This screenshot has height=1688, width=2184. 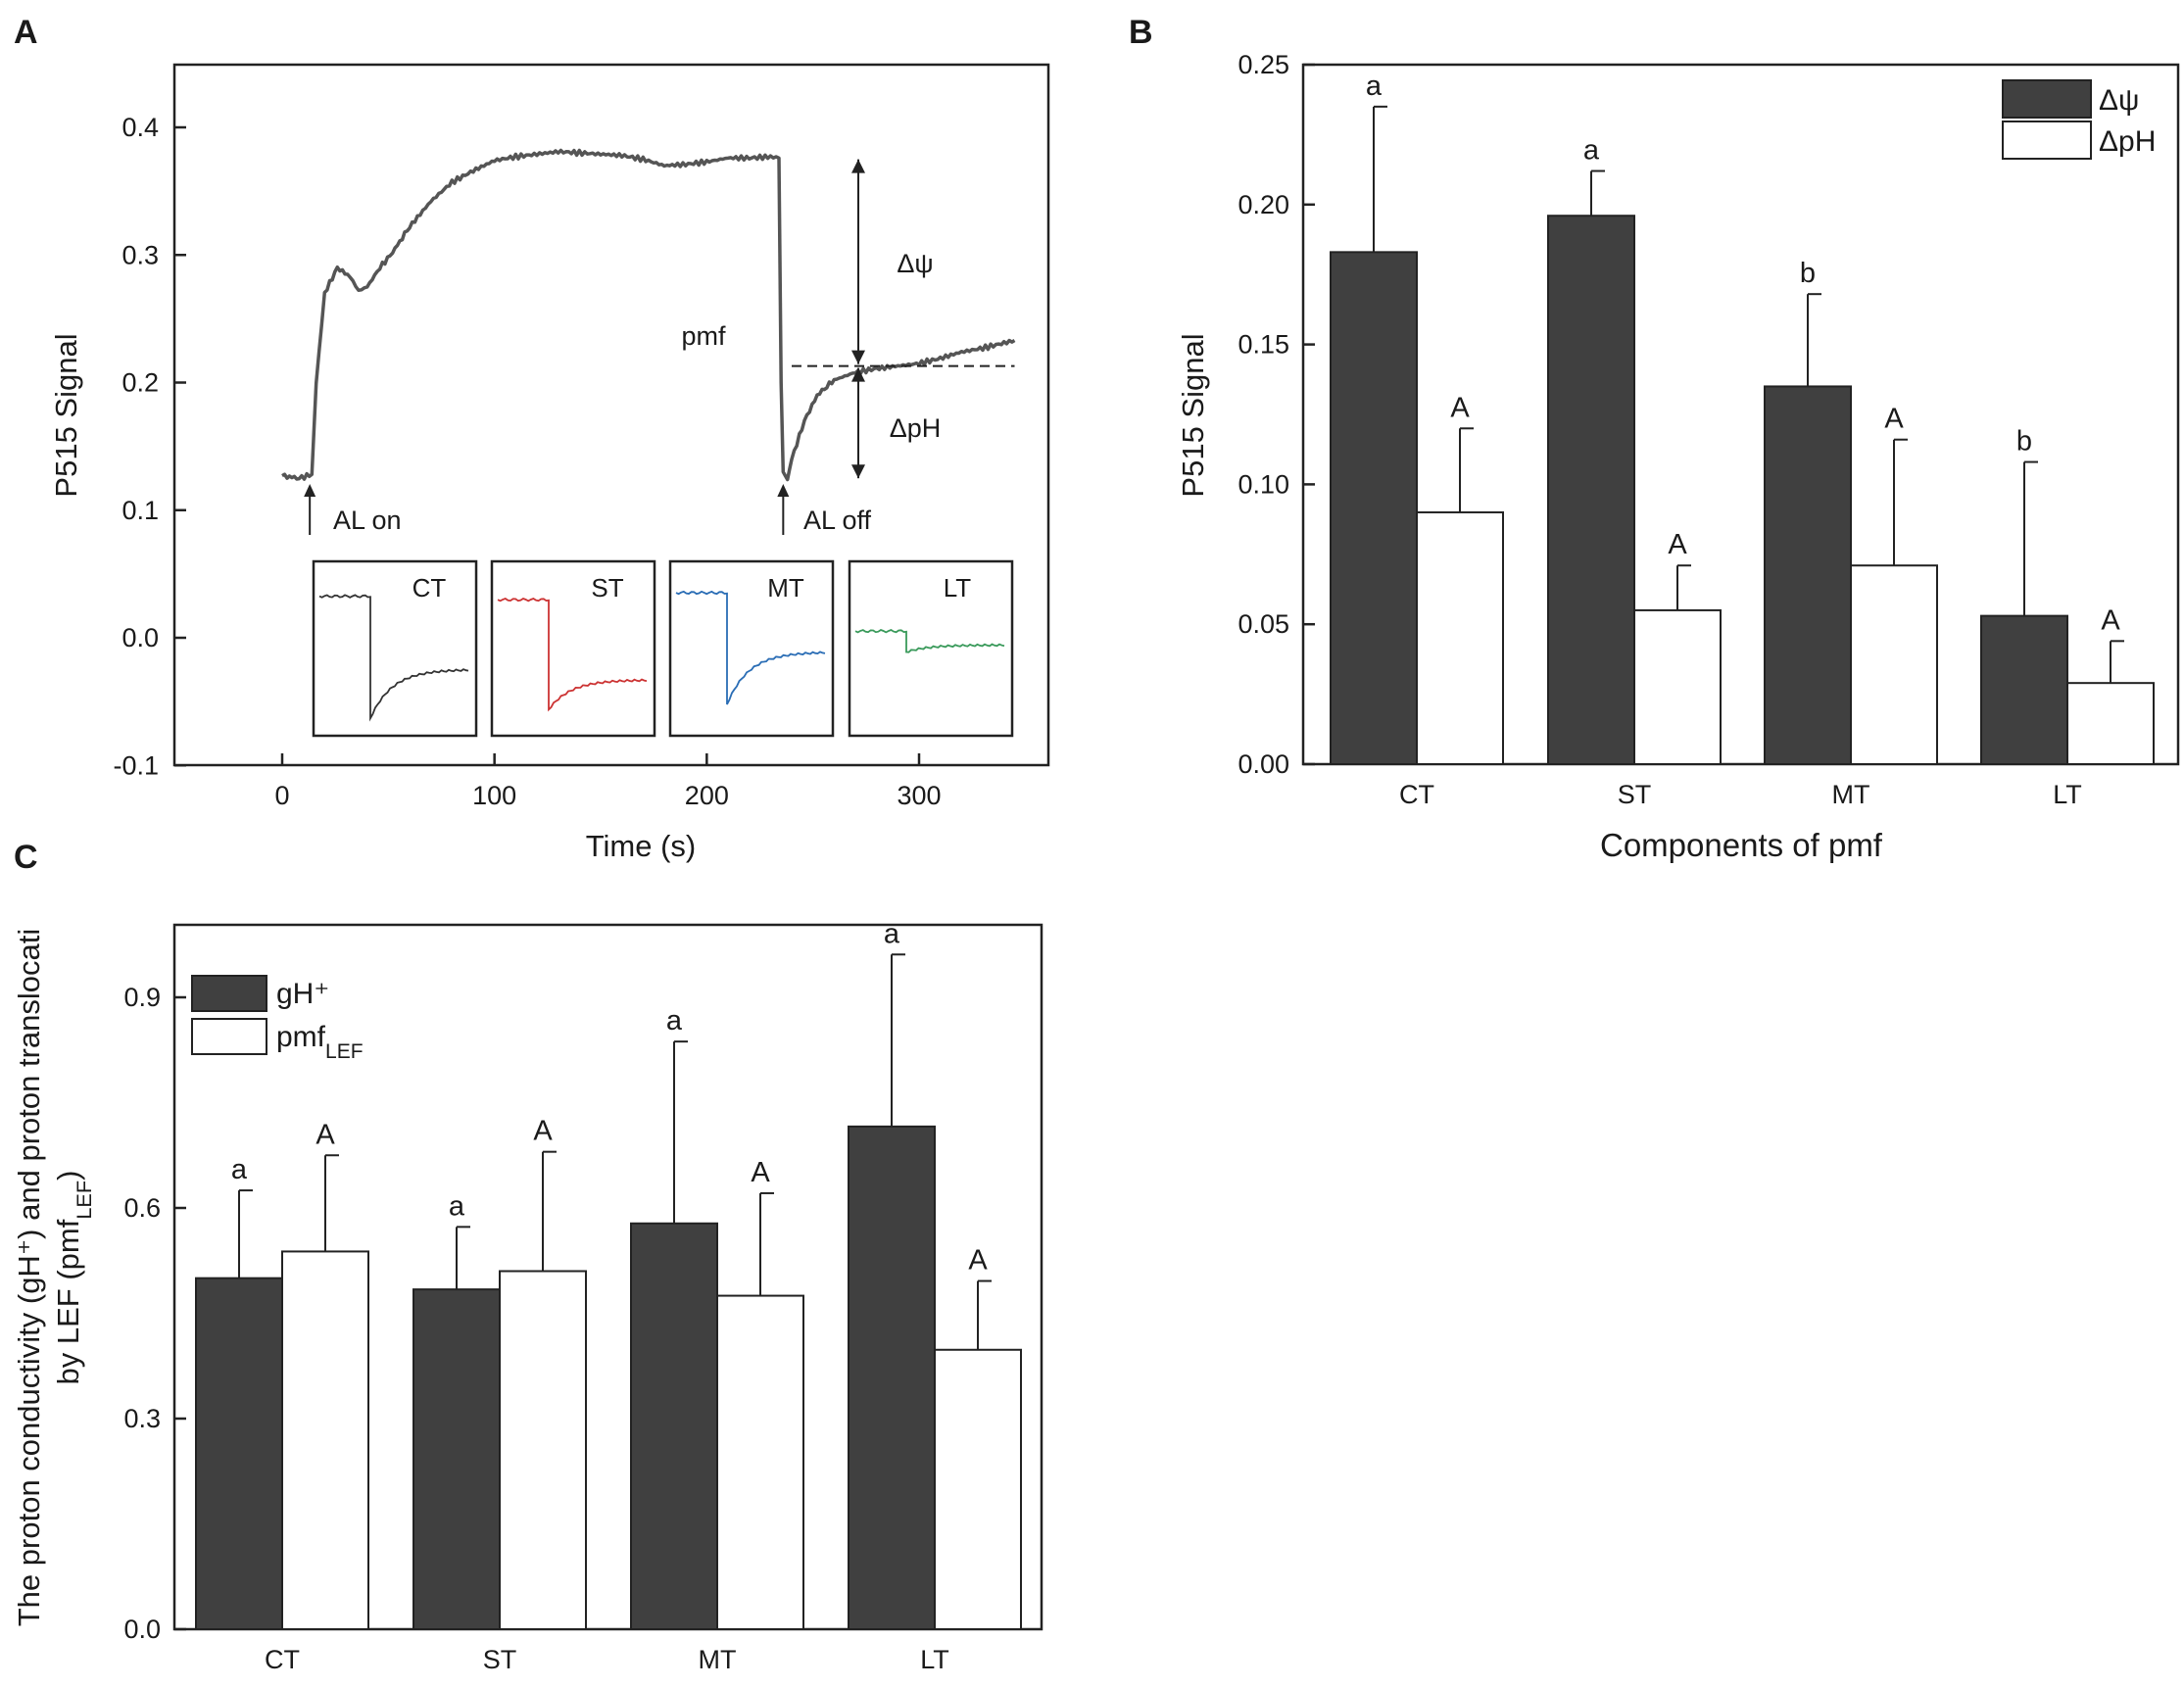 What do you see at coordinates (457, 1459) in the screenshot?
I see `bar-st-s1` at bounding box center [457, 1459].